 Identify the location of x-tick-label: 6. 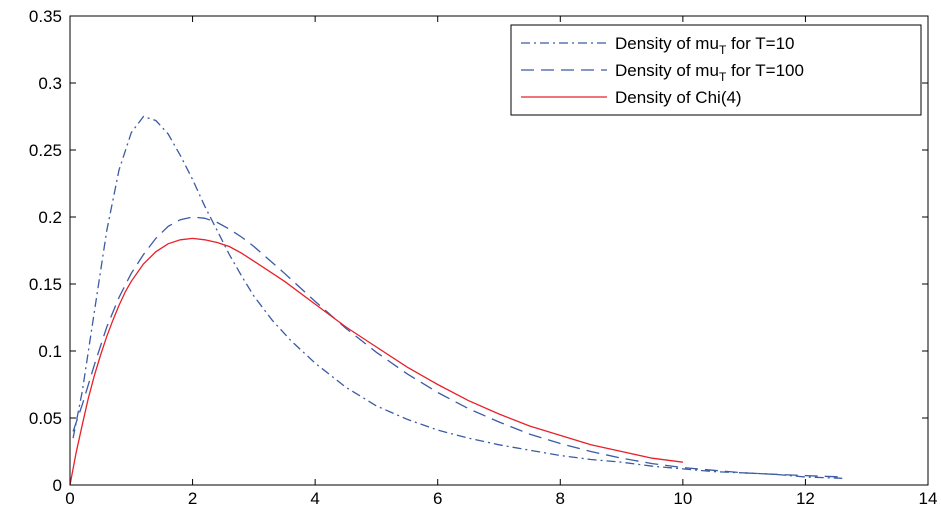
(437, 498).